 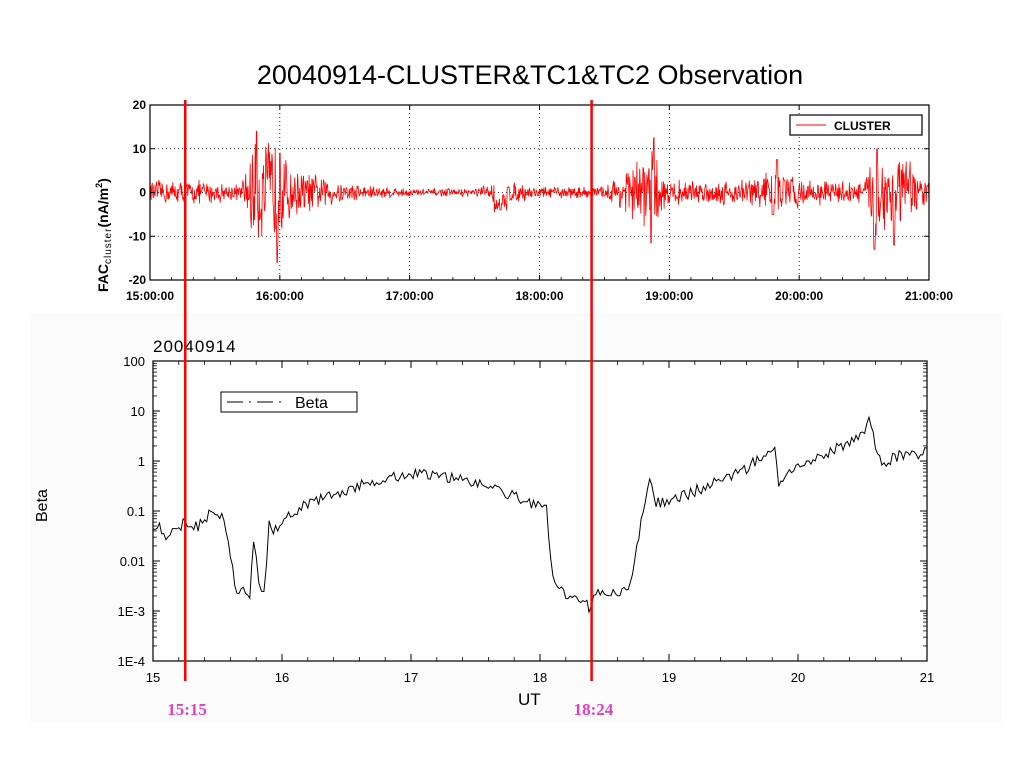 I want to click on fac-x-tick-label: 16:00:00, so click(x=280, y=296).